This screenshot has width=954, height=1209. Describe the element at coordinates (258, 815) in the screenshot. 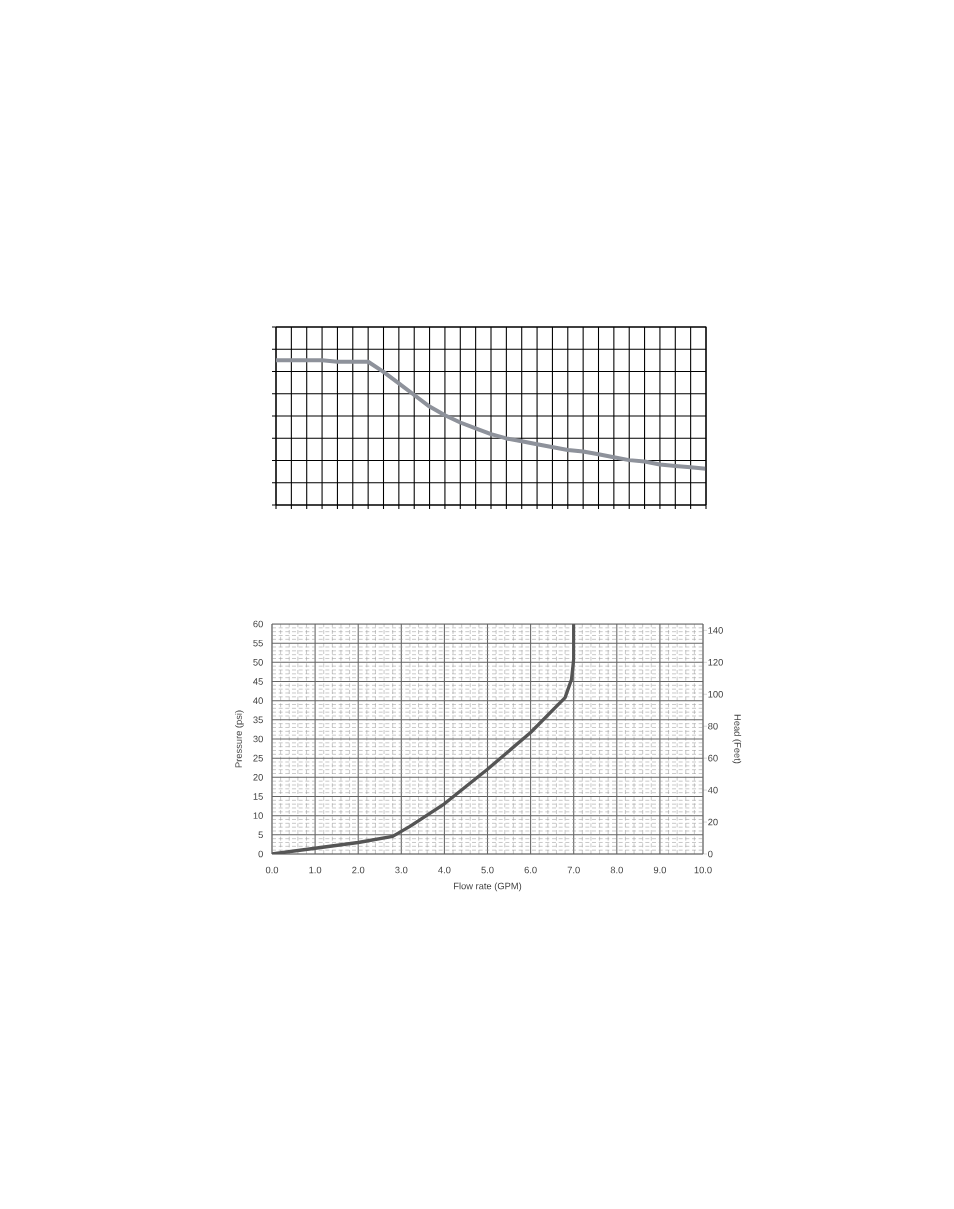

I see `y-tick-label: 10` at that location.